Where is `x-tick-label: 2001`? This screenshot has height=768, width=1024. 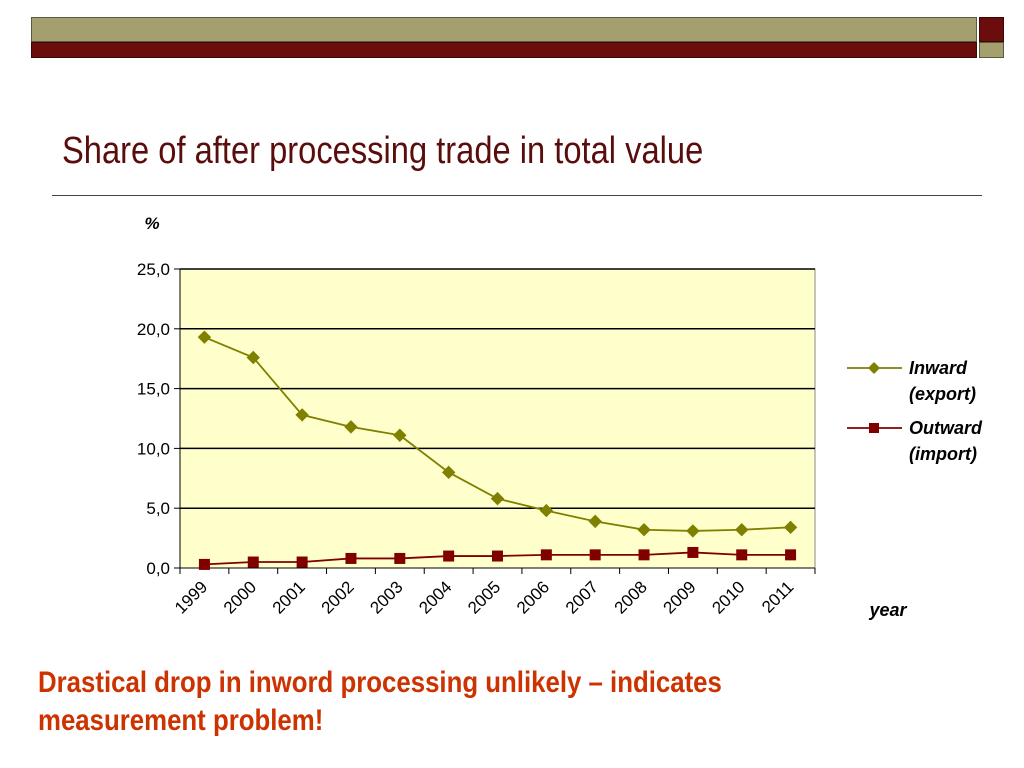
x-tick-label: 2001 is located at coordinates (289, 597).